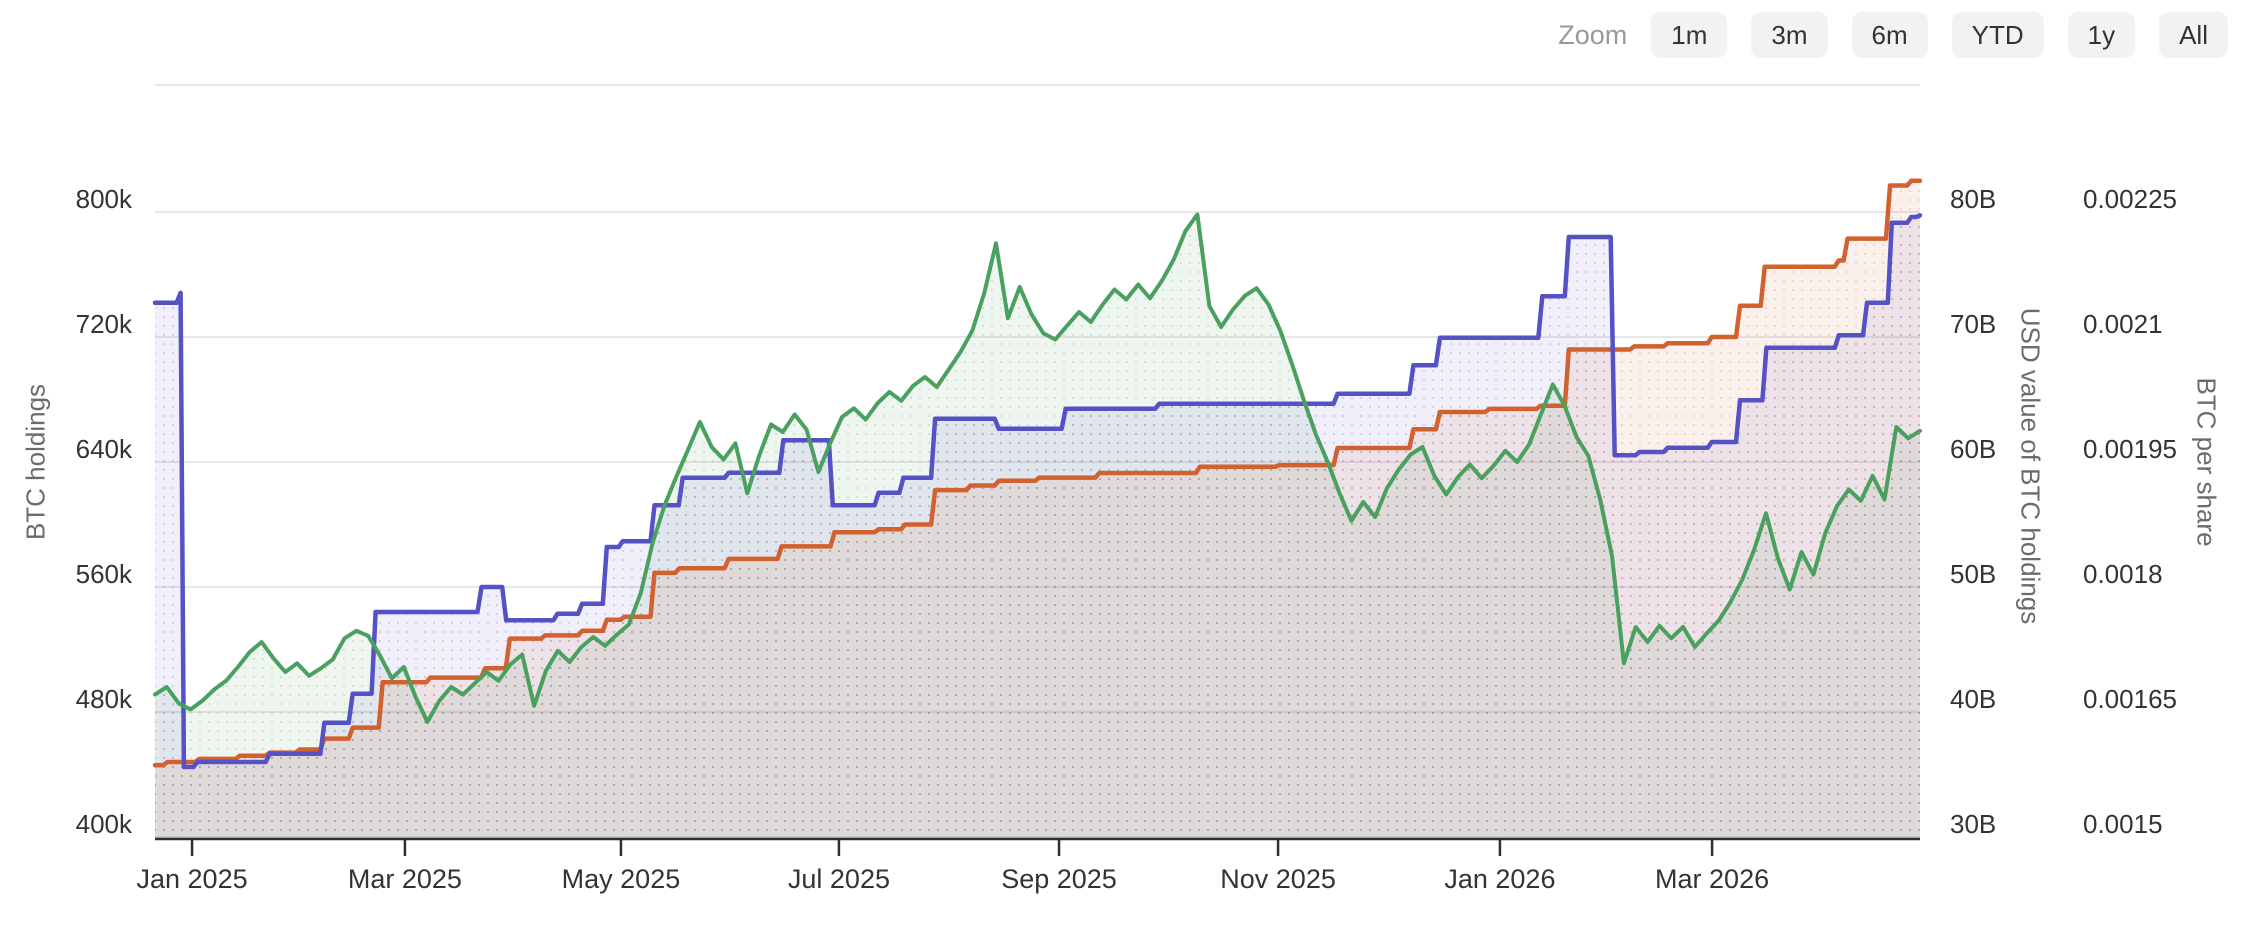  Describe the element at coordinates (2130, 699) in the screenshot. I see `y-axis-label-share: 0.00165` at that location.